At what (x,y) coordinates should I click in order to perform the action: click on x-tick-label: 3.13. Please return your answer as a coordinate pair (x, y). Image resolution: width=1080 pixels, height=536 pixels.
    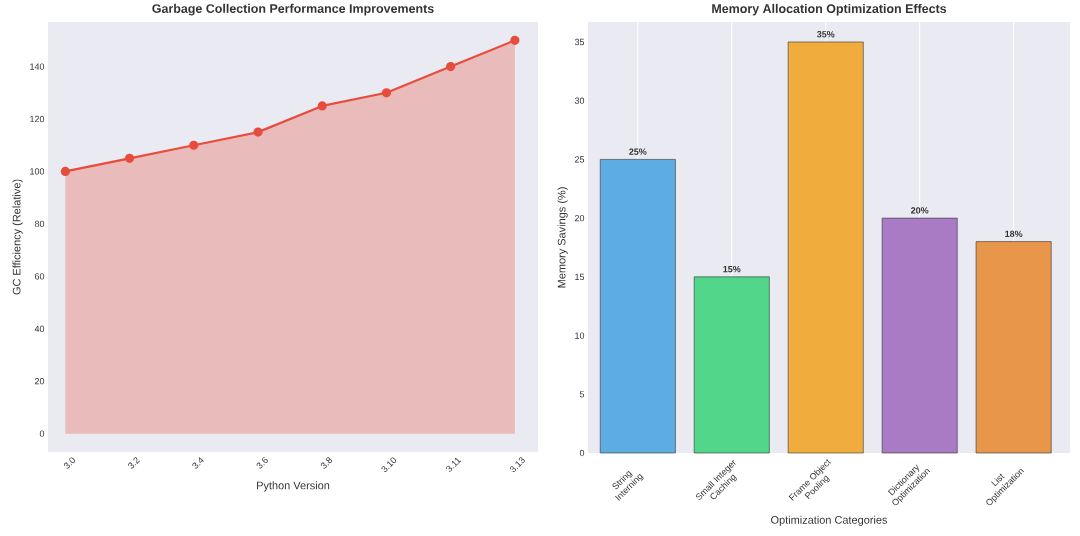
    Looking at the image, I should click on (517, 465).